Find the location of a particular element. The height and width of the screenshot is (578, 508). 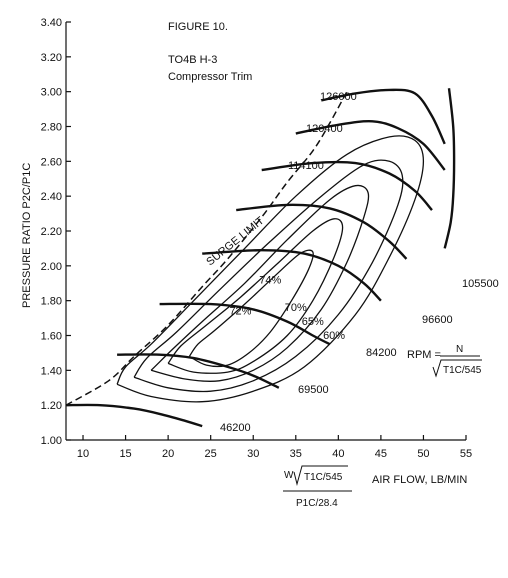

y-tick-label: 3.20 is located at coordinates (51, 58).